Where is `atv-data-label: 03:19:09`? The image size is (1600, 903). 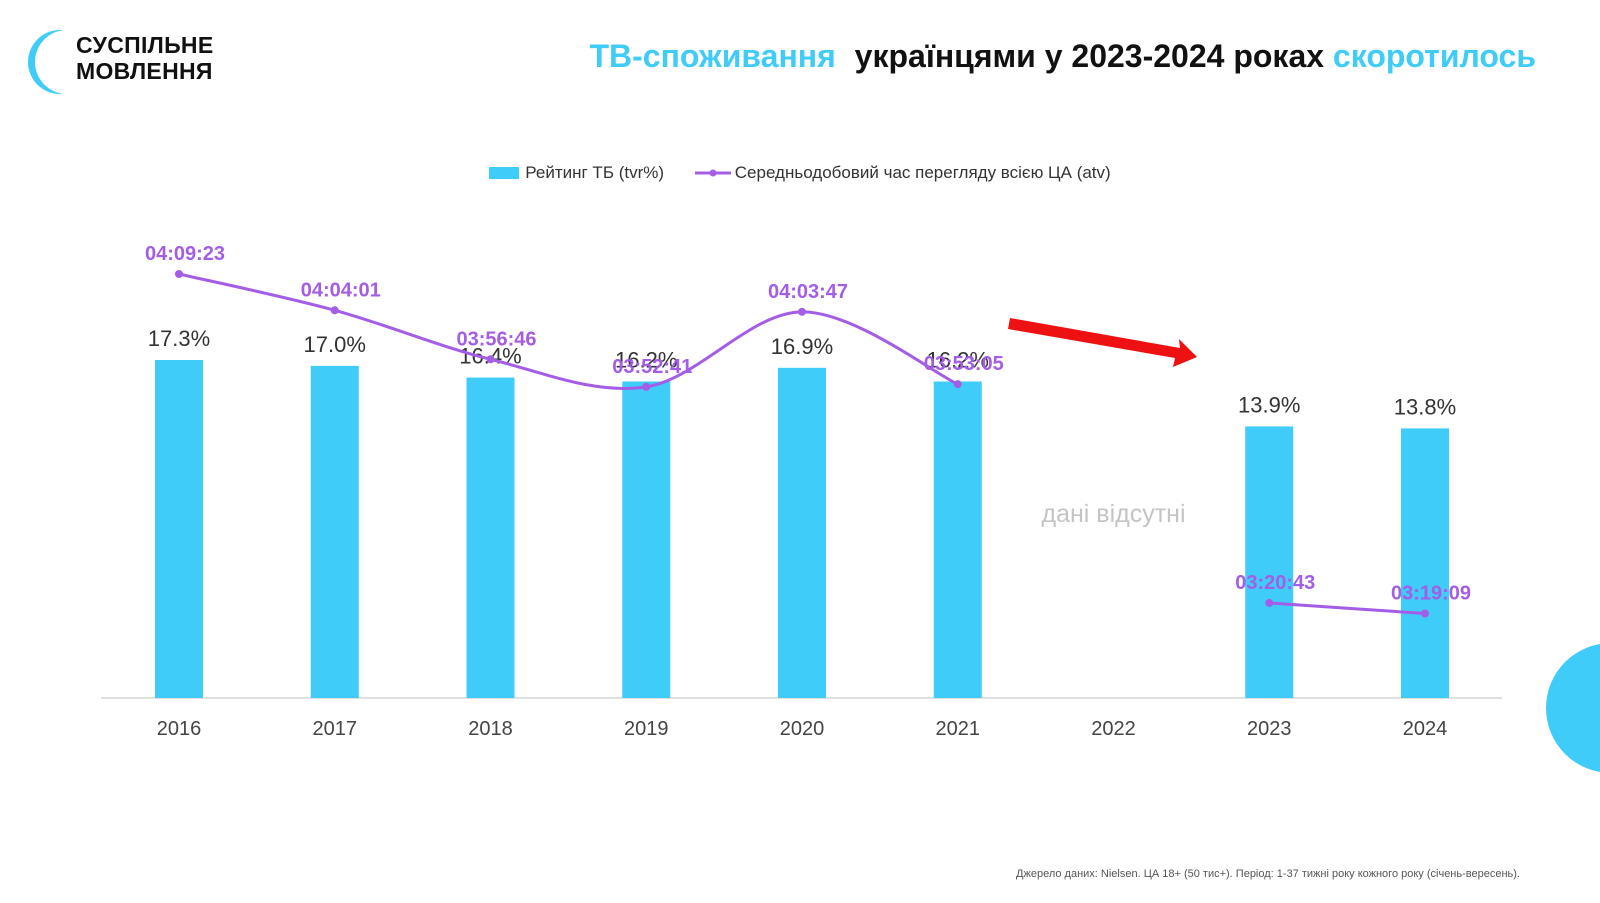
atv-data-label: 03:19:09 is located at coordinates (1431, 593).